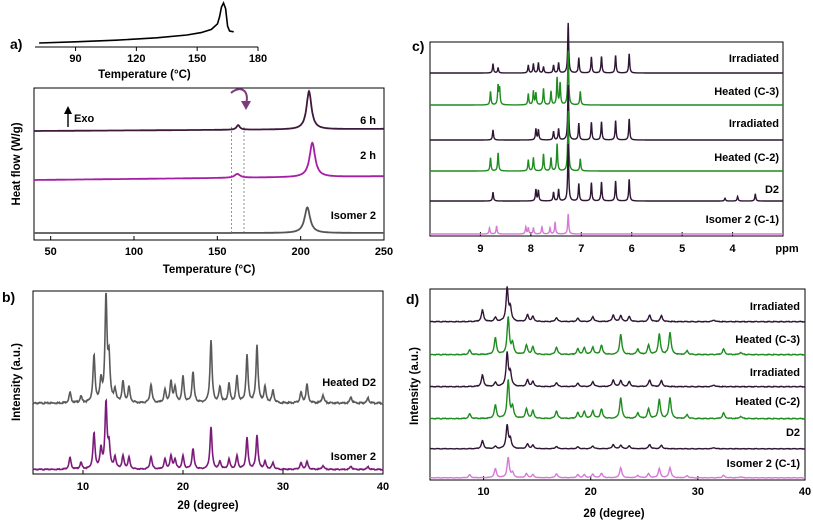 The width and height of the screenshot is (813, 524). Describe the element at coordinates (258, 59) in the screenshot. I see `inset-x-tick-label-180: 180` at that location.